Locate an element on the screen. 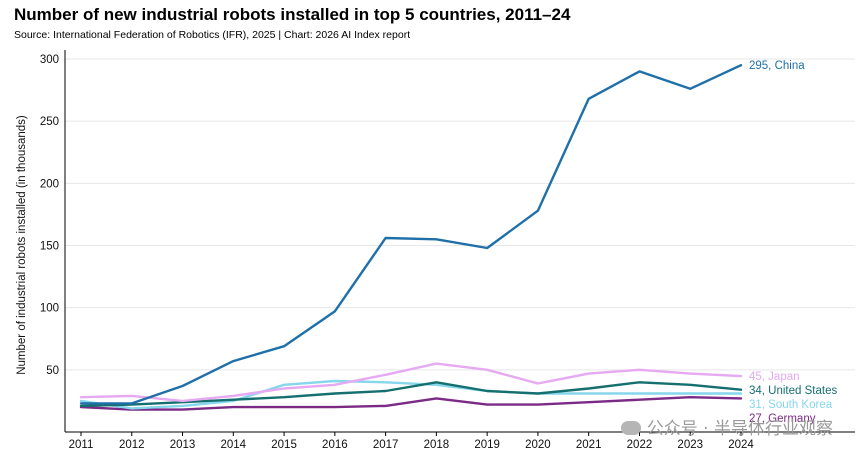 This screenshot has width=863, height=461. x-tick-label: 2024 is located at coordinates (741, 445).